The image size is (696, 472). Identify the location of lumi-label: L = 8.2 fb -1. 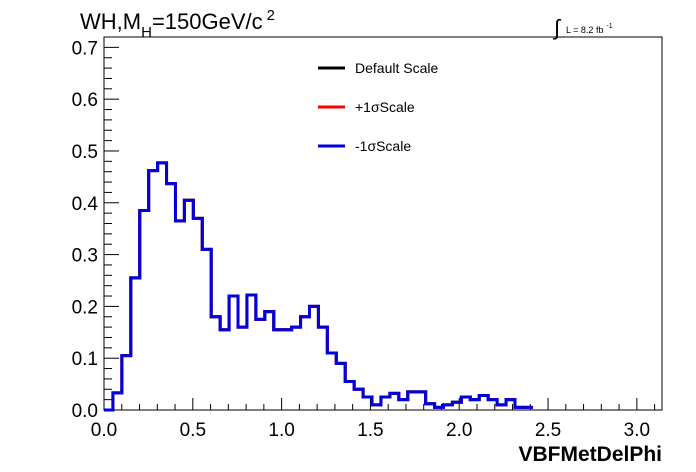
(589, 29).